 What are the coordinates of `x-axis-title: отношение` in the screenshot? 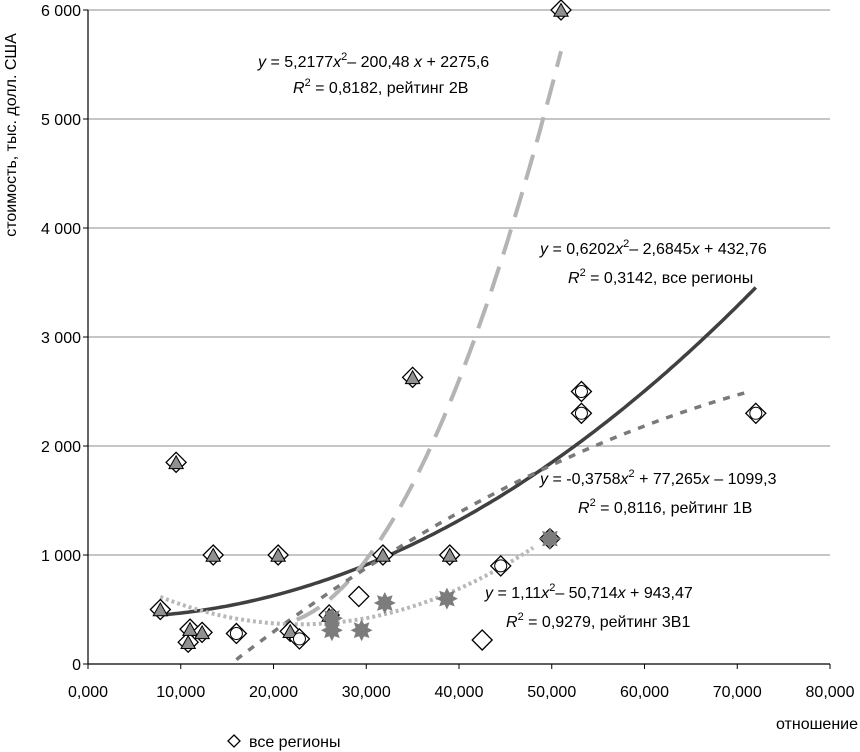 It's located at (817, 724).